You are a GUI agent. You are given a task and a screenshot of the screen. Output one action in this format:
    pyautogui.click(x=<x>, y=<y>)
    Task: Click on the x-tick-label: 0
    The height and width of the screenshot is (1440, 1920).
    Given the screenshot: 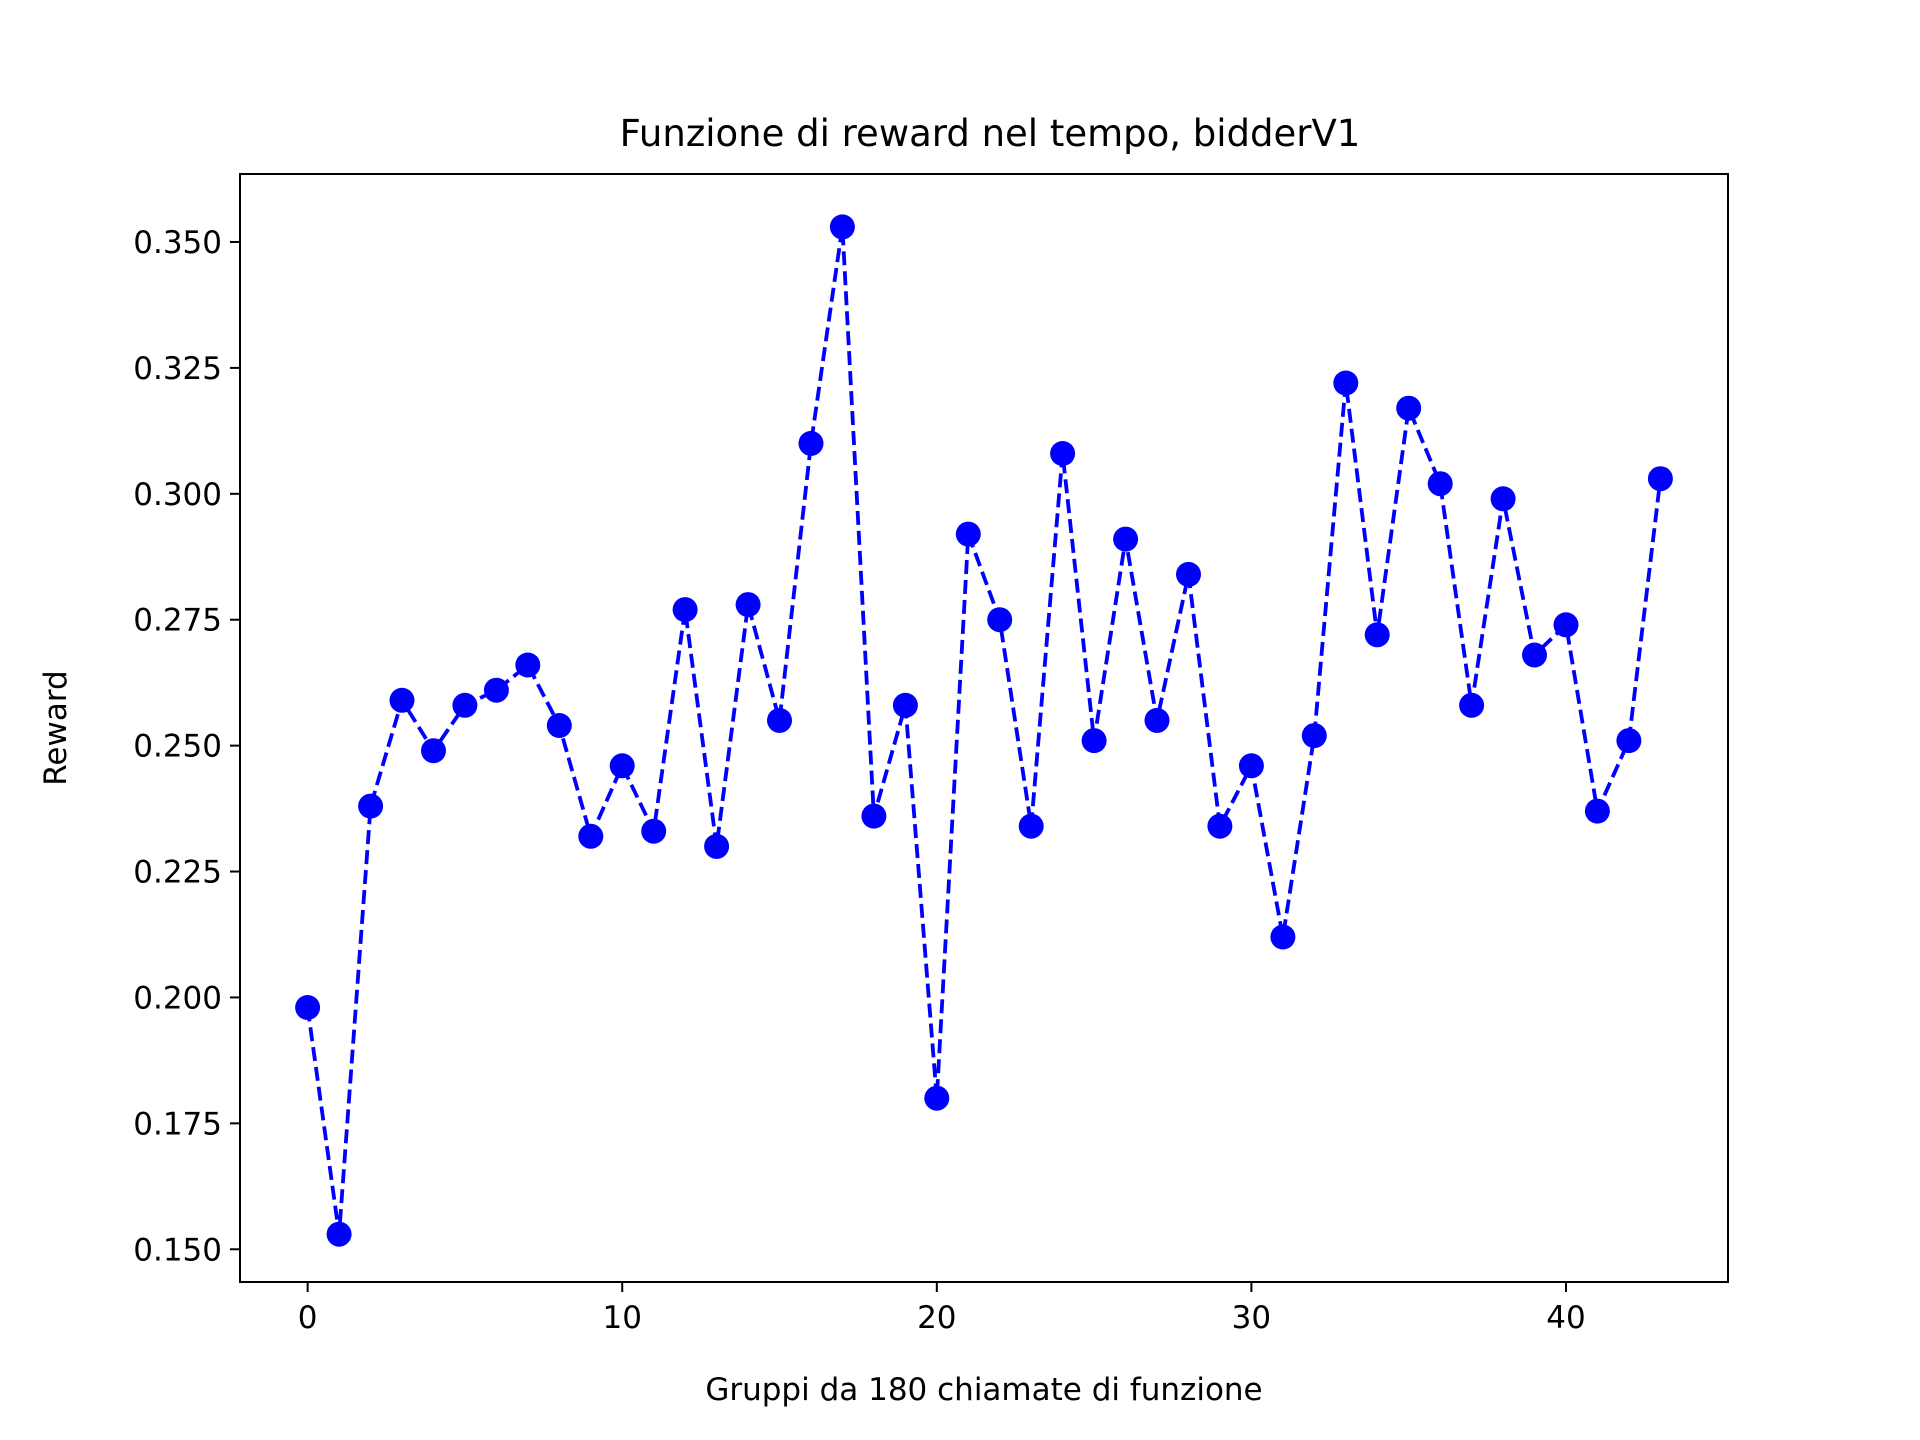 What is the action you would take?
    pyautogui.click(x=308, y=1318)
    